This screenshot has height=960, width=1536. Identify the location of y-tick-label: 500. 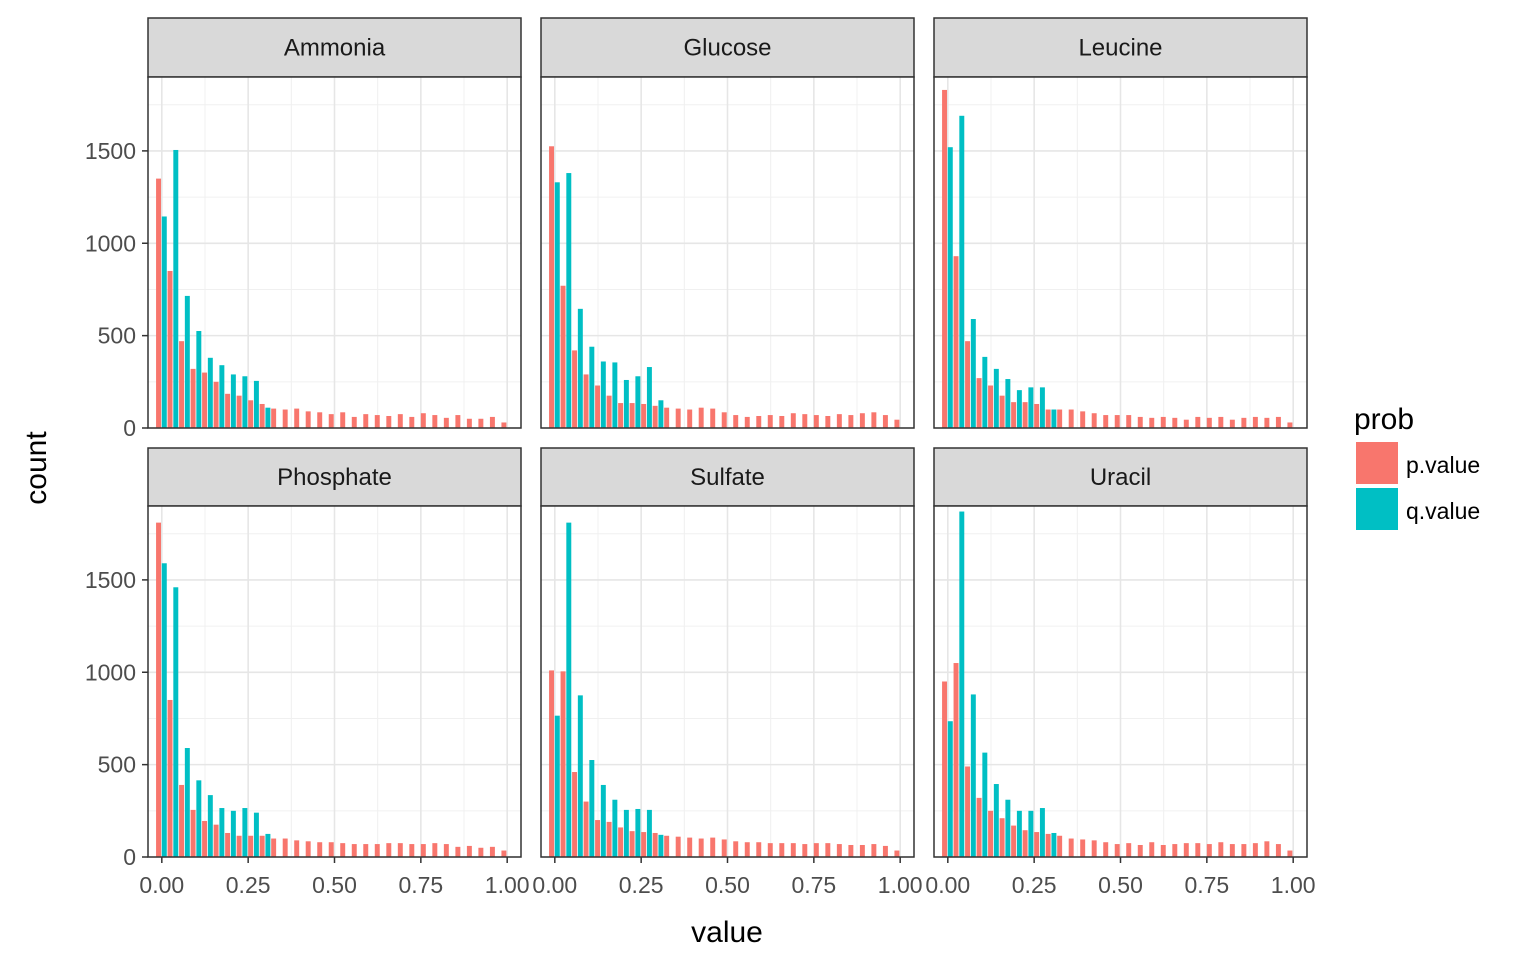
(117, 765).